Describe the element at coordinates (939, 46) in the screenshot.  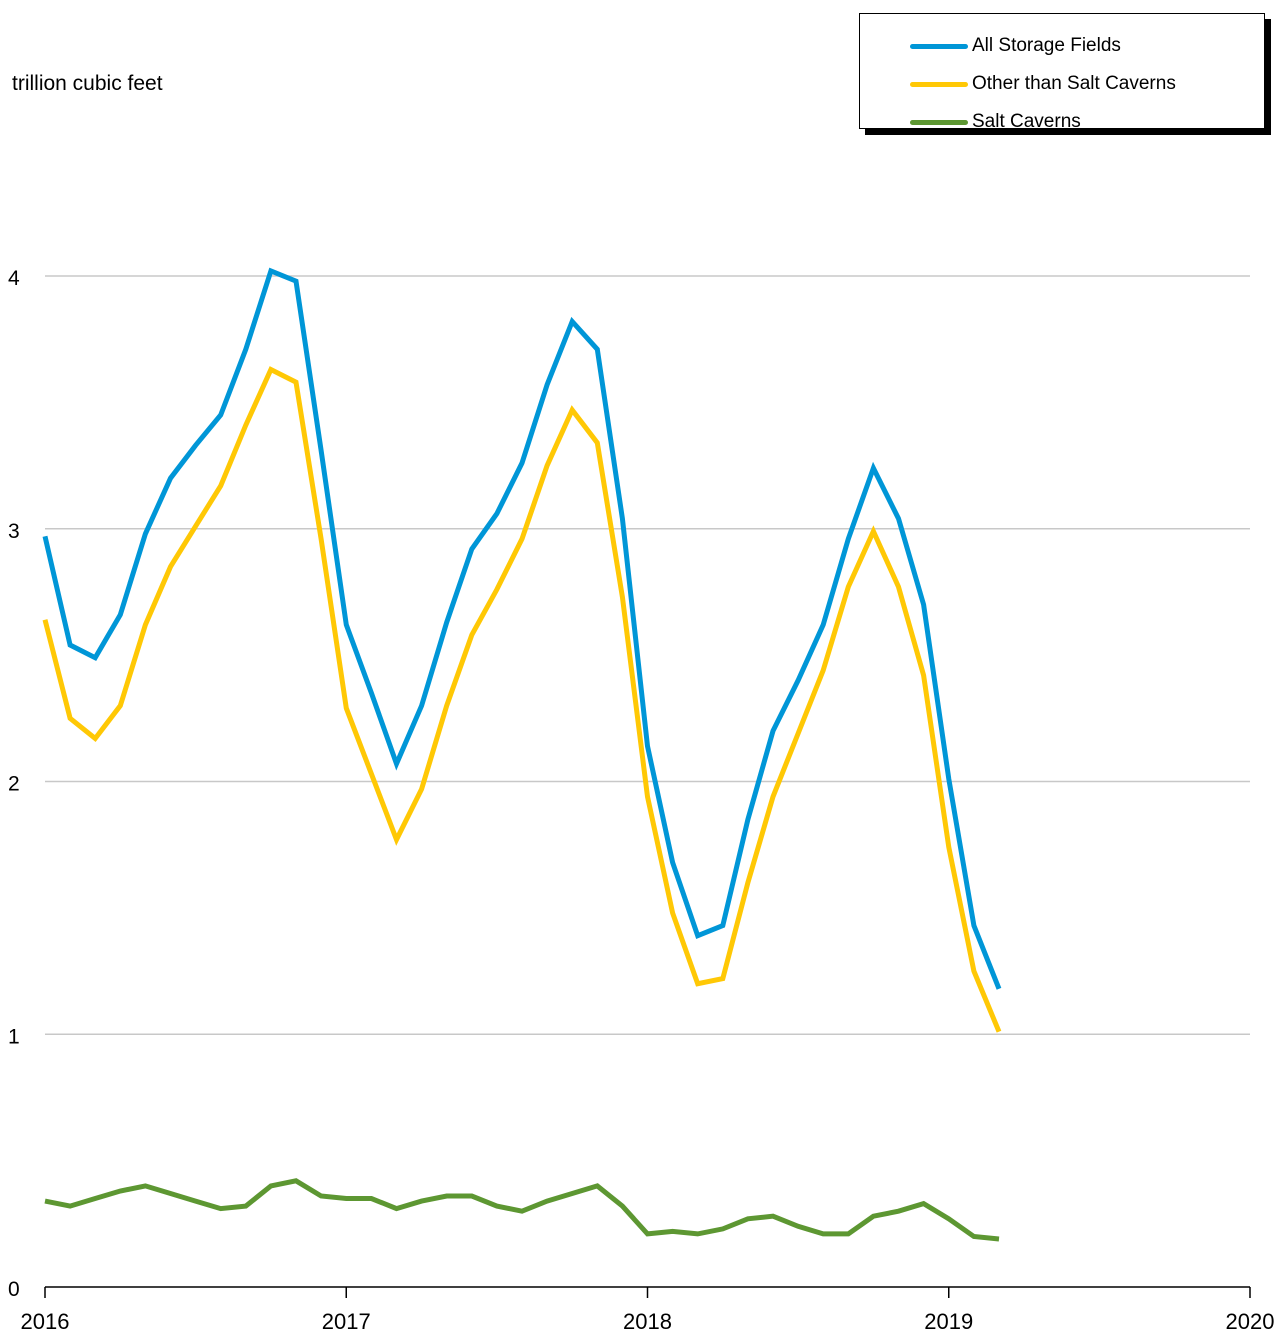
I see `legend-swatch-all-storage-fields` at that location.